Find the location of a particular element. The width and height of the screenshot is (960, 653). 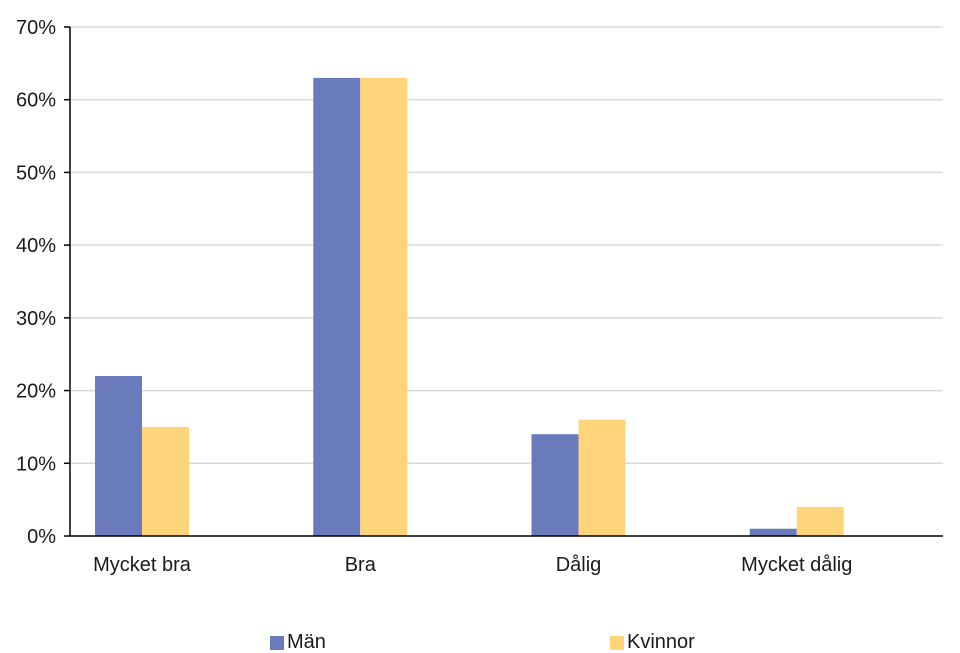

legend-item-kvinnor: Kvinnor is located at coordinates (652, 642).